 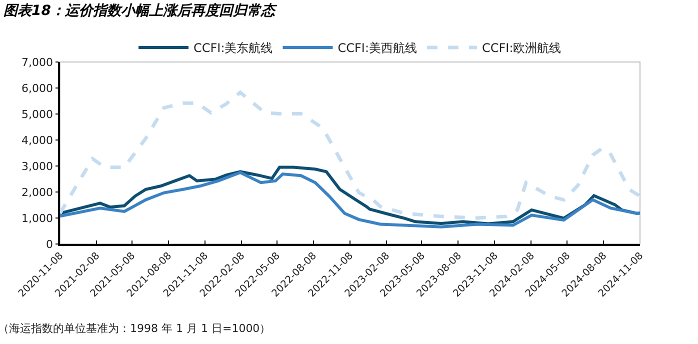 What do you see at coordinates (38, 218) in the screenshot?
I see `y-tick-label: 1,000` at bounding box center [38, 218].